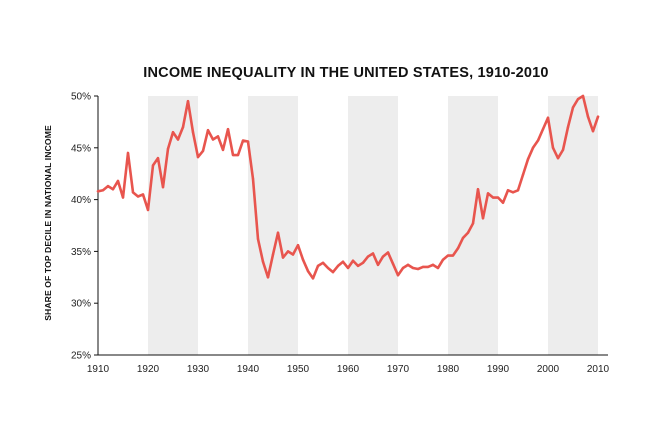 This screenshot has height=435, width=654. Describe the element at coordinates (463, 238) in the screenshot. I see `data-point-1983` at that location.